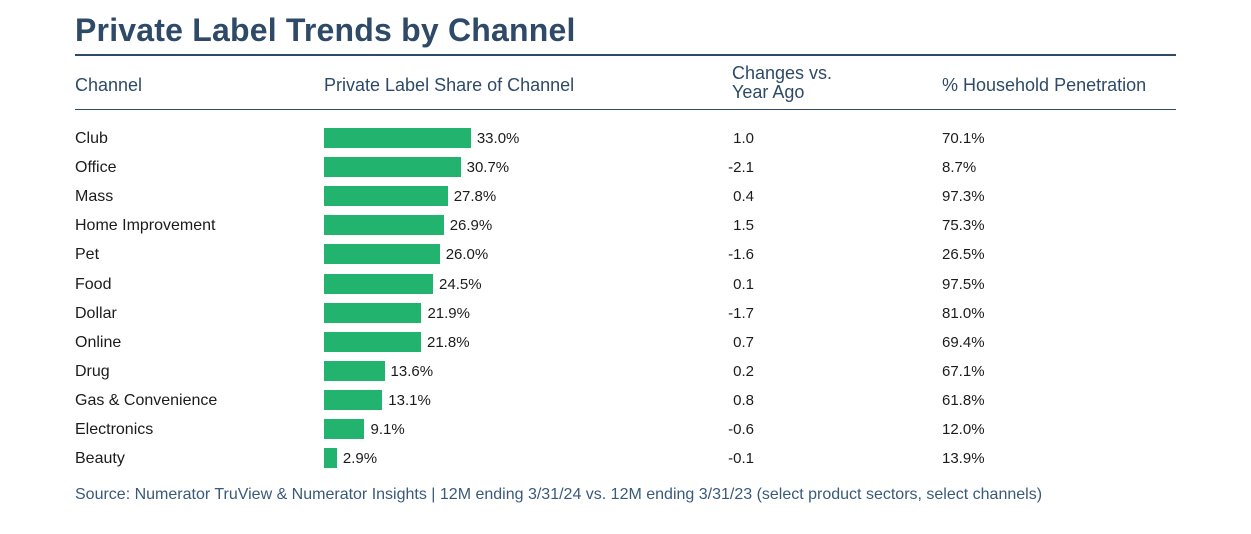 This screenshot has height=534, width=1251. I want to click on channel-name: Food, so click(93, 284).